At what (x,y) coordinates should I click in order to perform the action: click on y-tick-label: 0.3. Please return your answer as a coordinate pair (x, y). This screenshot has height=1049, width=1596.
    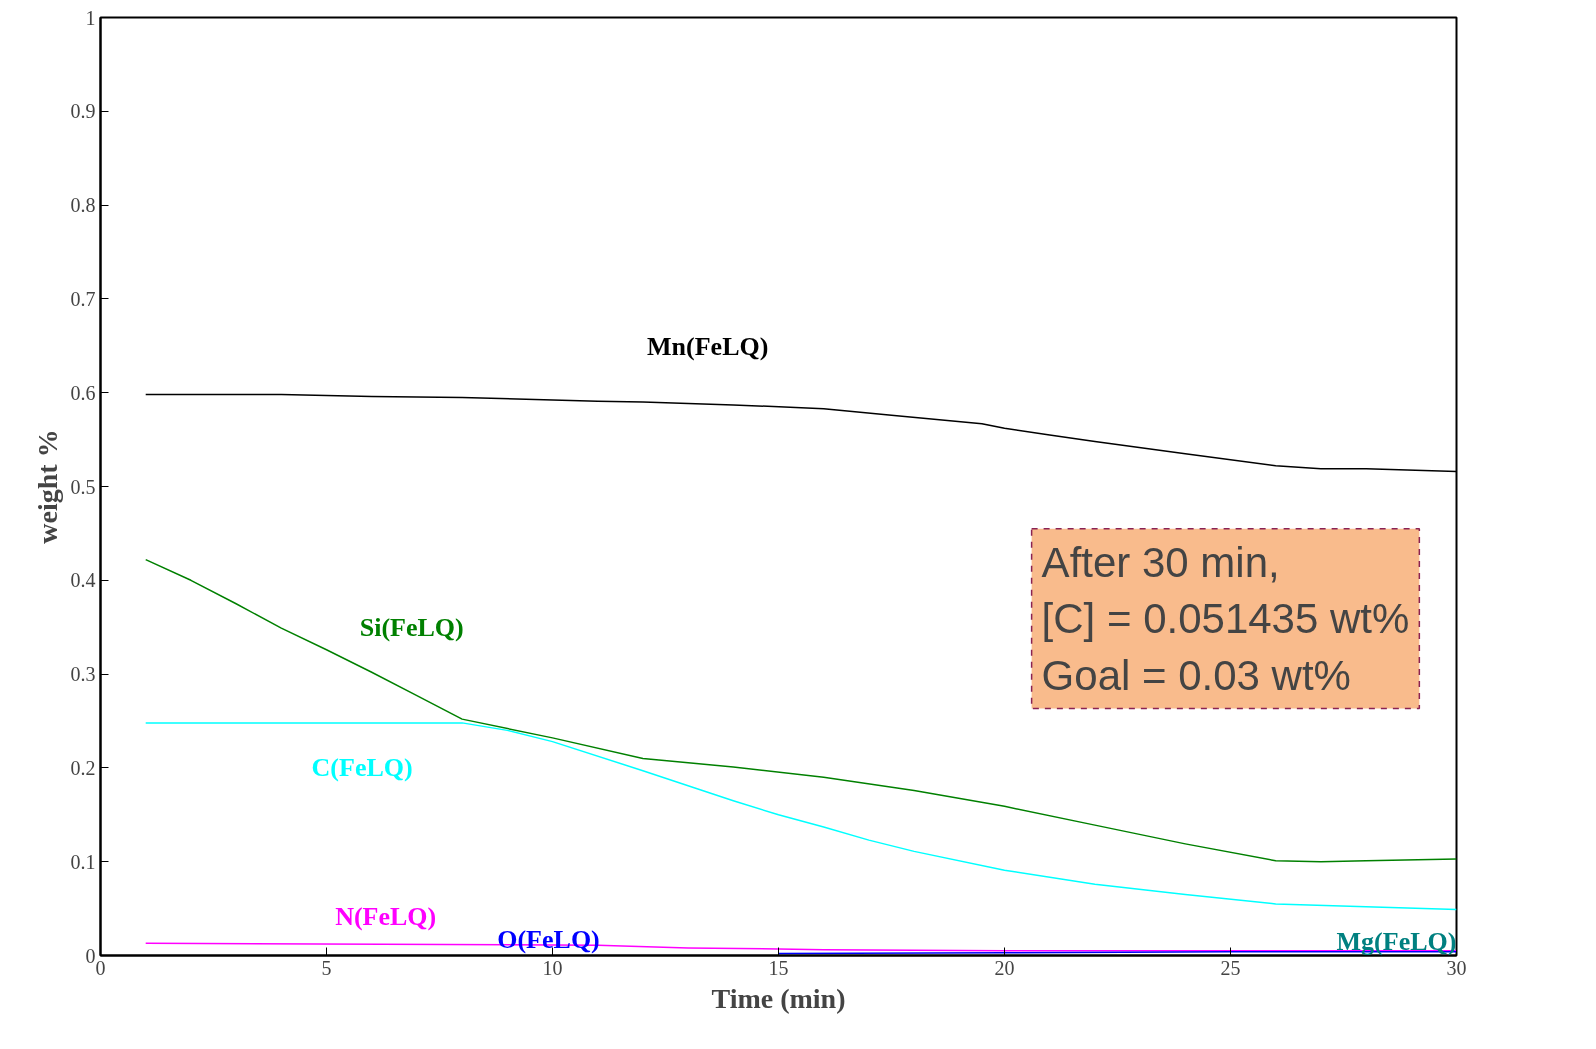
    Looking at the image, I should click on (83, 674).